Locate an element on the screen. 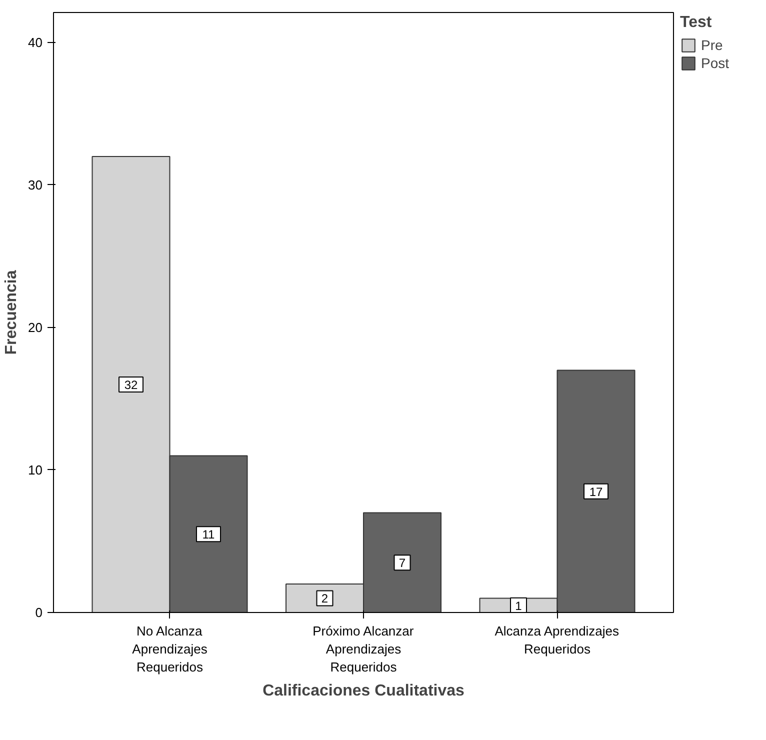  legend-label: Post is located at coordinates (715, 63).